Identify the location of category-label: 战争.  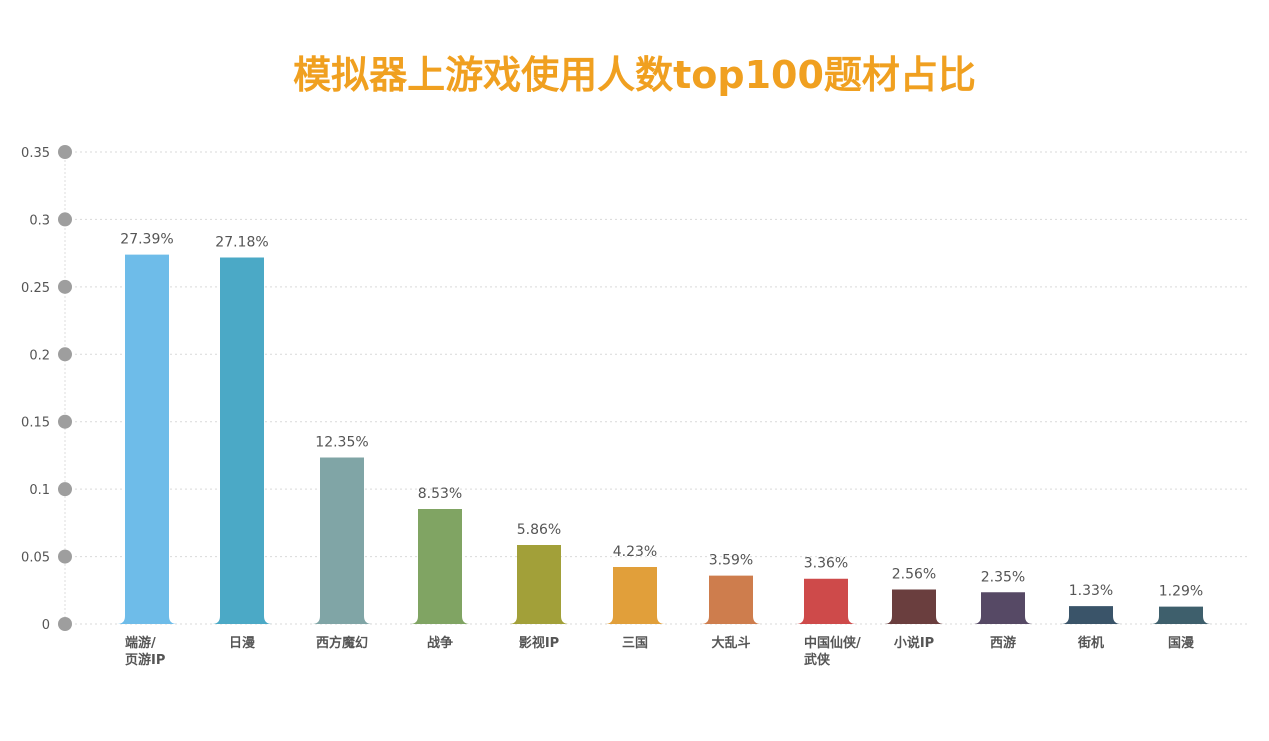
(440, 643).